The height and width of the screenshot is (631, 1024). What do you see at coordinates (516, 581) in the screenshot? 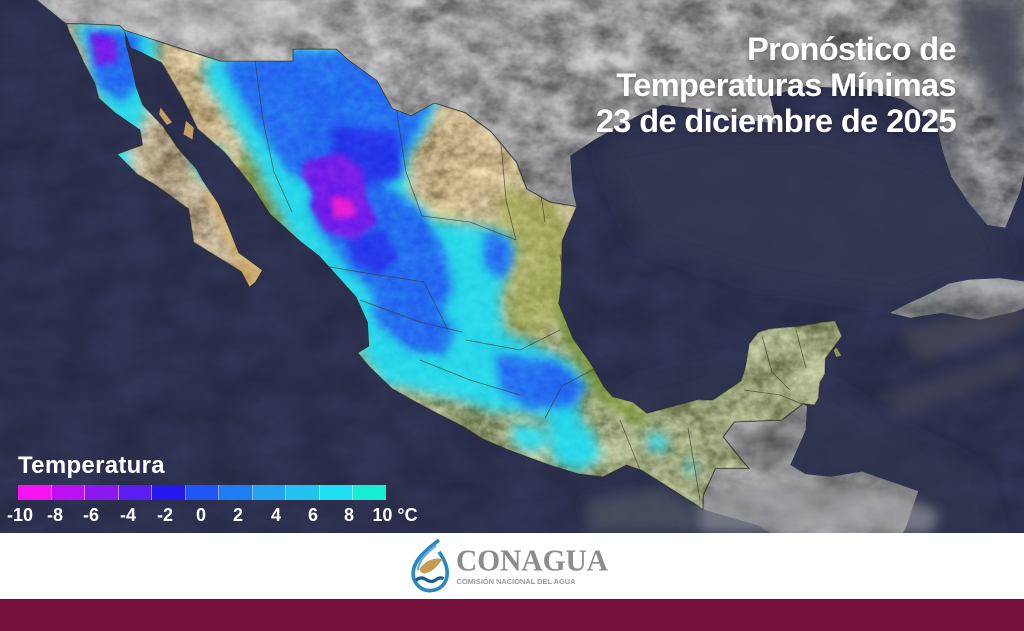
I see `svg-text: COMISIÓN NACIONAL DEL AGUA` at bounding box center [516, 581].